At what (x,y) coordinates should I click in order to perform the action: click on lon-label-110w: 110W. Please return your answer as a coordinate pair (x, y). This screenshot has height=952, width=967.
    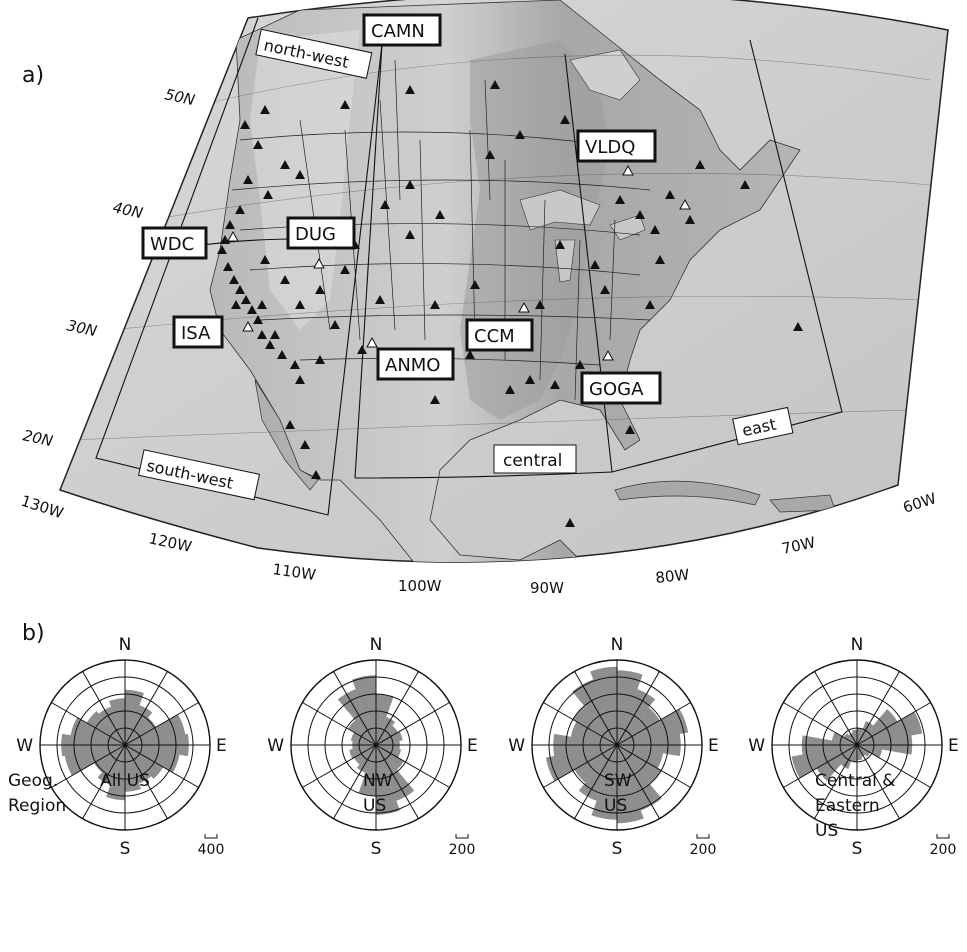
    Looking at the image, I should click on (294, 572).